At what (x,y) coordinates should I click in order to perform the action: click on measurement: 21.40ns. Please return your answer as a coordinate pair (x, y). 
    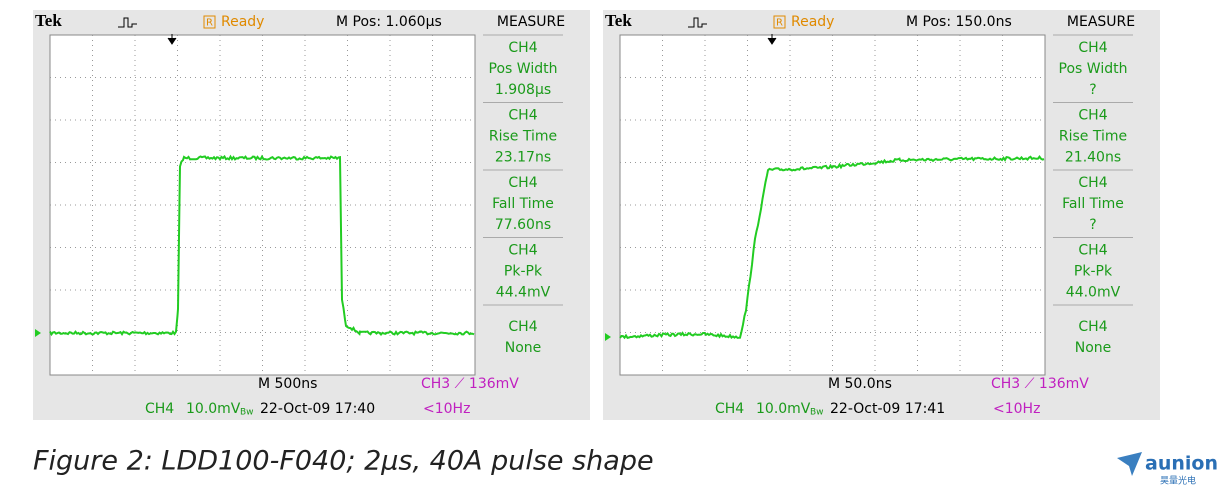
    Looking at the image, I should click on (1093, 158).